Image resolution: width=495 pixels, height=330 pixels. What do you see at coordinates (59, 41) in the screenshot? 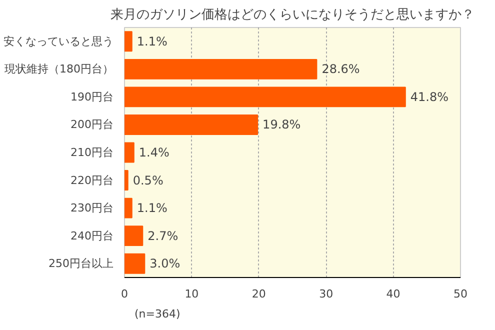
I see `y-tick-label: 安くなっていると思う` at bounding box center [59, 41].